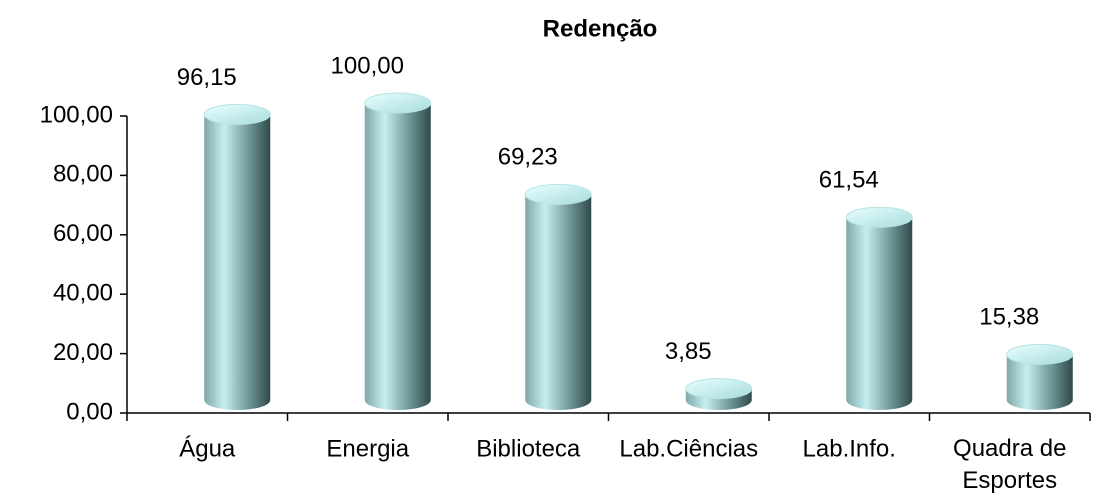 The width and height of the screenshot is (1093, 497). I want to click on value-label: 100,00, so click(367, 65).